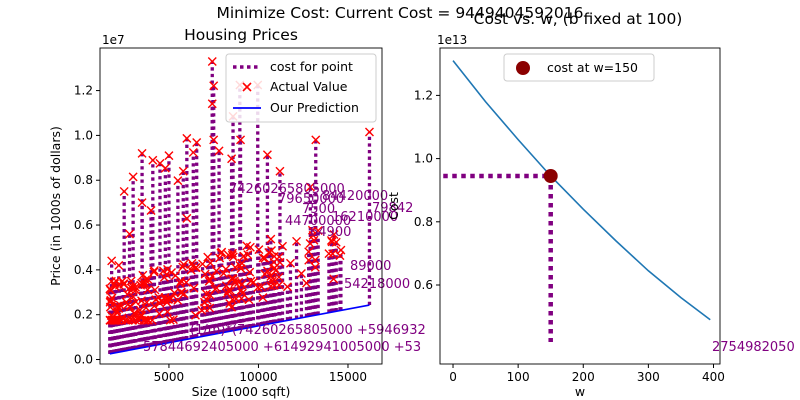 This screenshot has height=400, width=800. I want to click on legend-frame, so click(301, 88).